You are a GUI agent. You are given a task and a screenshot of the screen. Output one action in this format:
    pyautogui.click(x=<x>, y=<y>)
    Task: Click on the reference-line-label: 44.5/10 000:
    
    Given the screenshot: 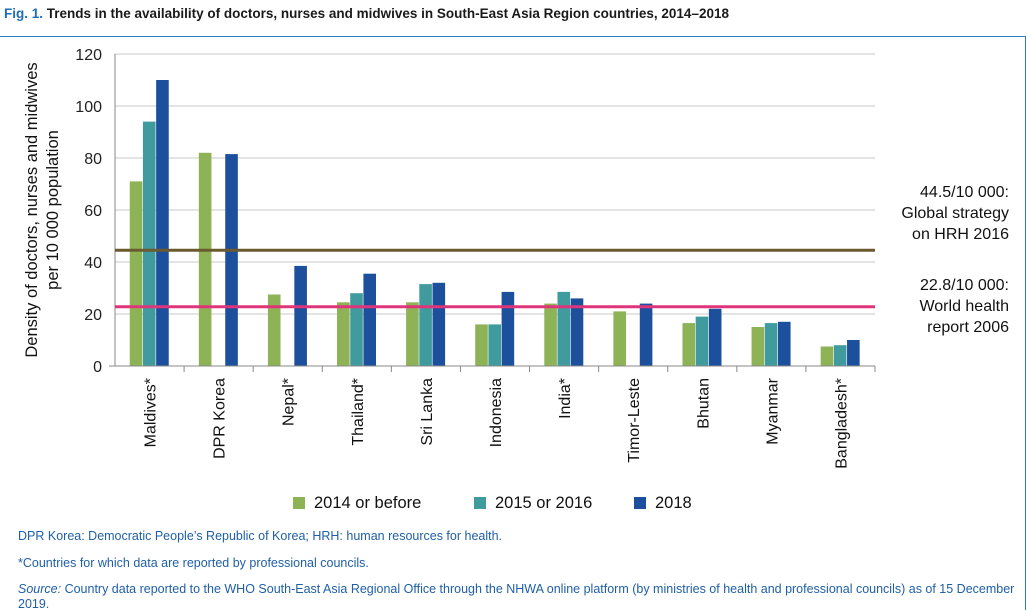 What is the action you would take?
    pyautogui.click(x=964, y=192)
    